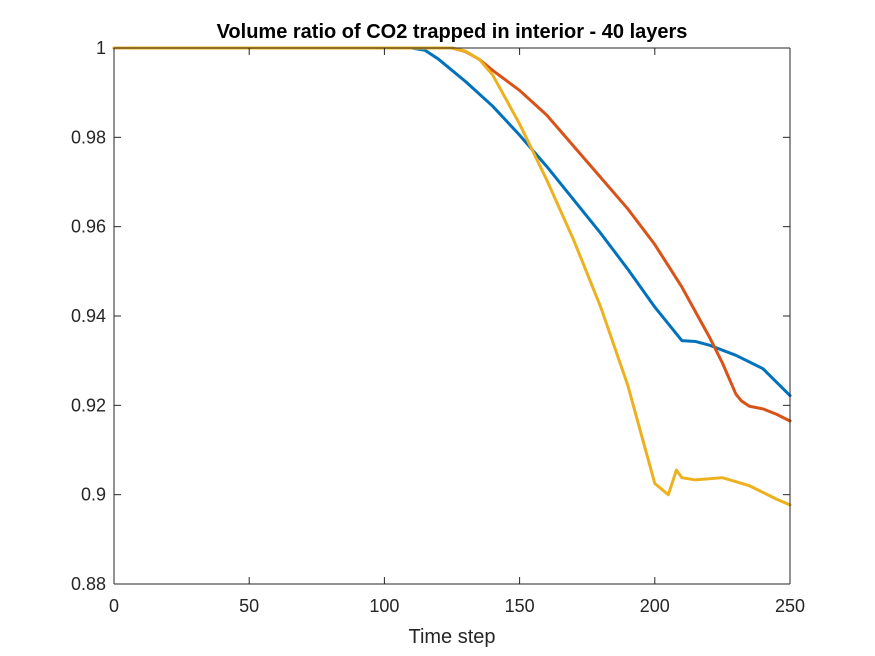 The width and height of the screenshot is (875, 656). Describe the element at coordinates (451, 637) in the screenshot. I see `x-axis-label: Time step` at that location.